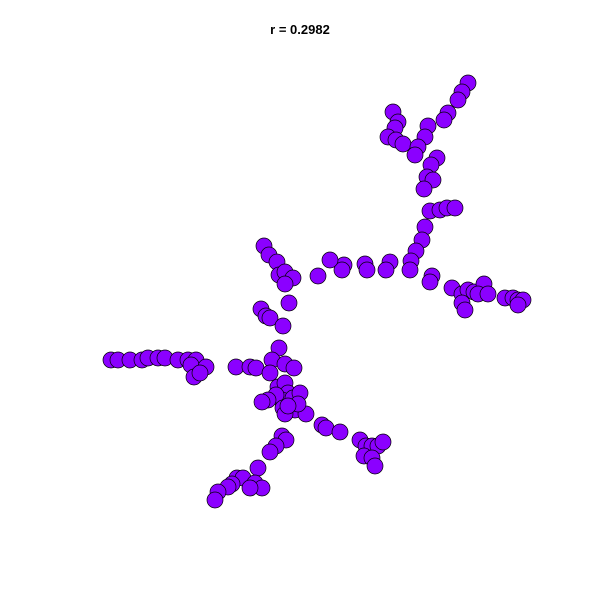  What do you see at coordinates (300, 29) in the screenshot?
I see `chart-title: r = 0.2982` at bounding box center [300, 29].